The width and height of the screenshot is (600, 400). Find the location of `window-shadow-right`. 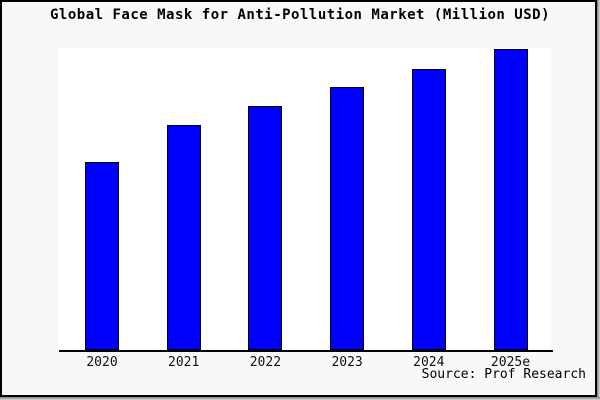

window-shadow-right is located at coordinates (598, 200).